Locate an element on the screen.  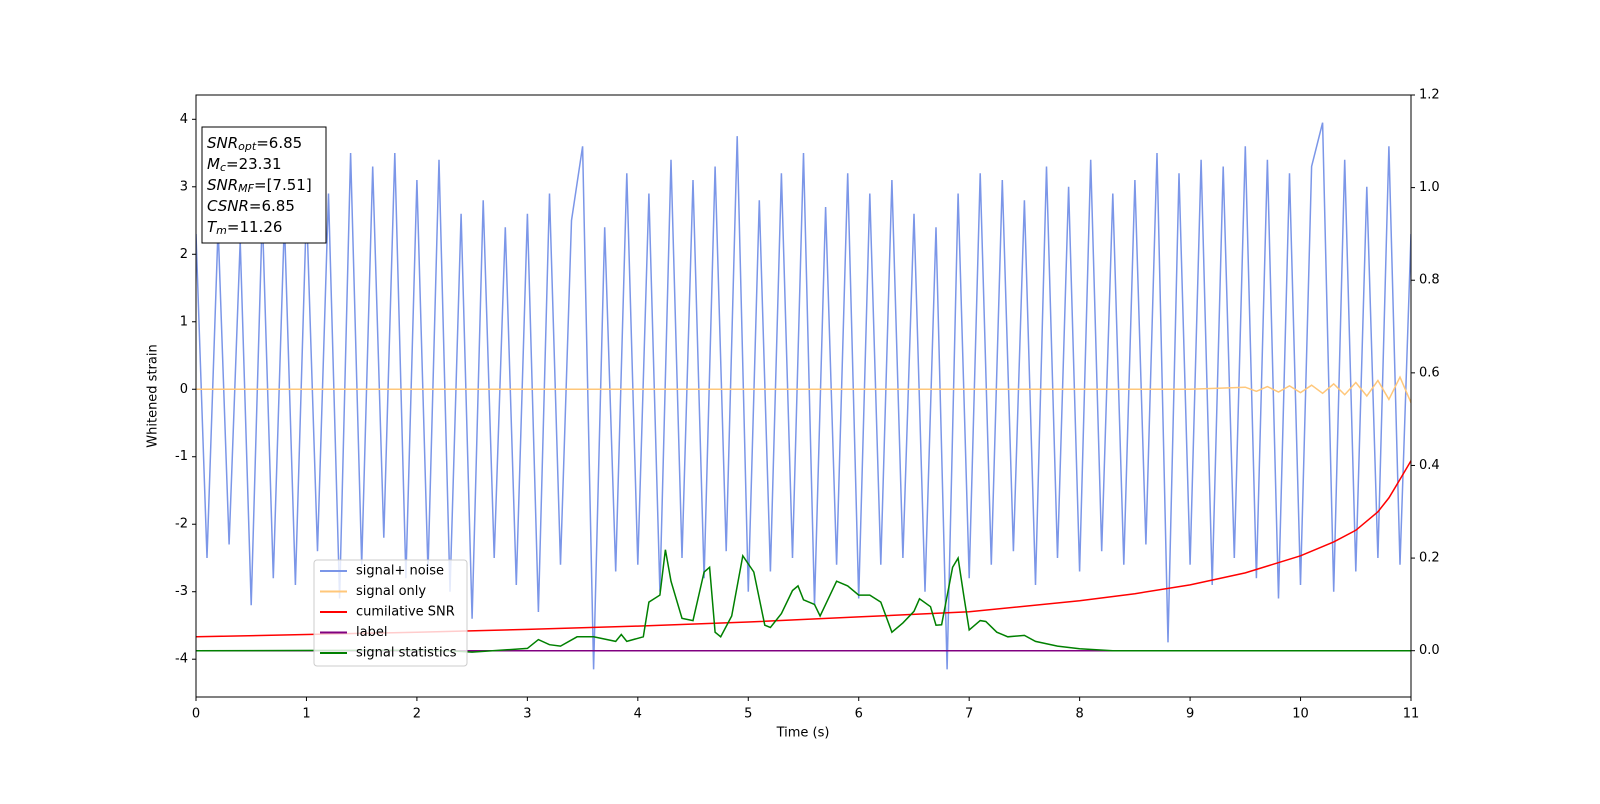
legend-label: signal statistics is located at coordinates (406, 653).